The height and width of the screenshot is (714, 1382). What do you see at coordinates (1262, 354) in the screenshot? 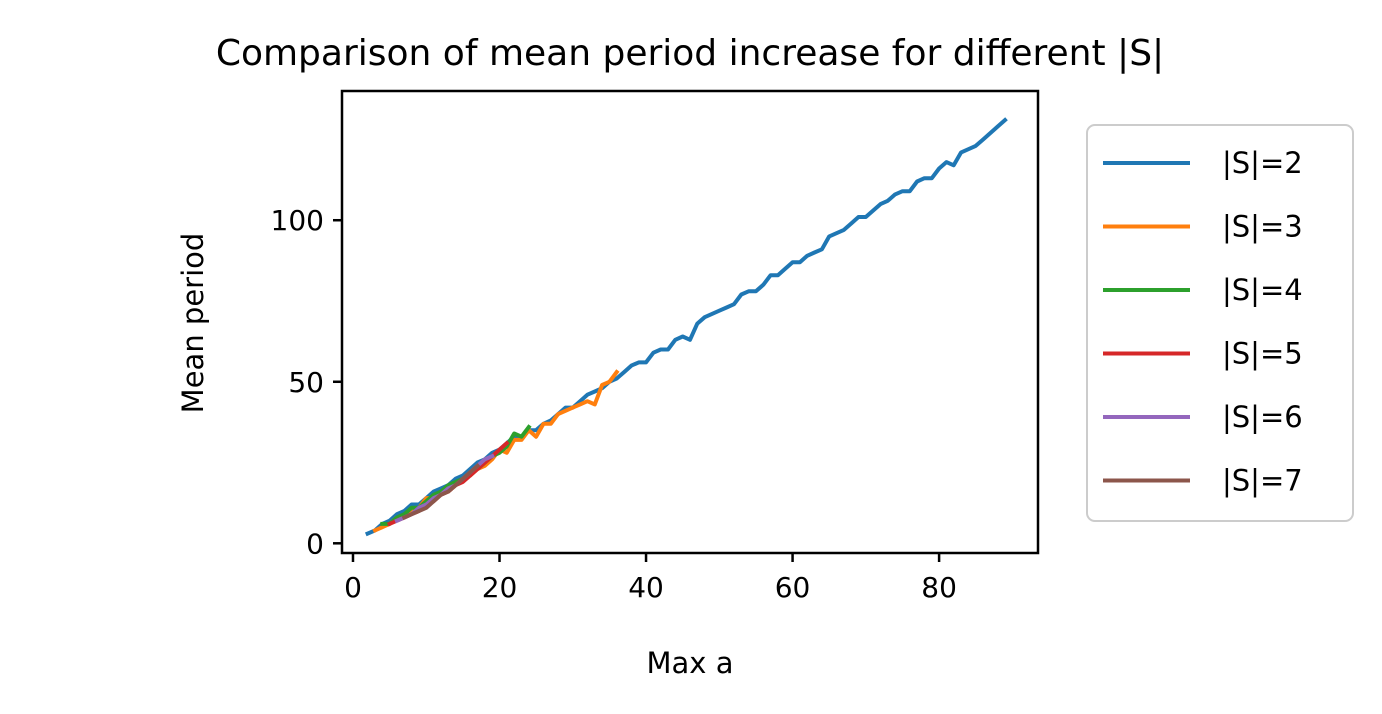
I see `legend-label-4: |S|=5` at bounding box center [1262, 354].